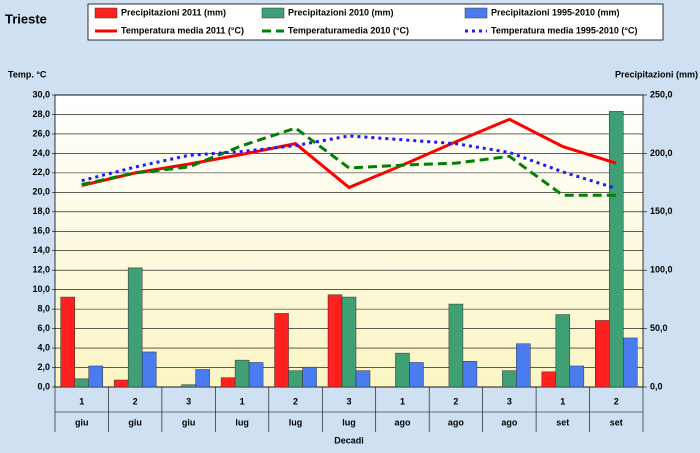  What do you see at coordinates (43, 347) in the screenshot?
I see `y-tick-label: 4,0` at bounding box center [43, 347].